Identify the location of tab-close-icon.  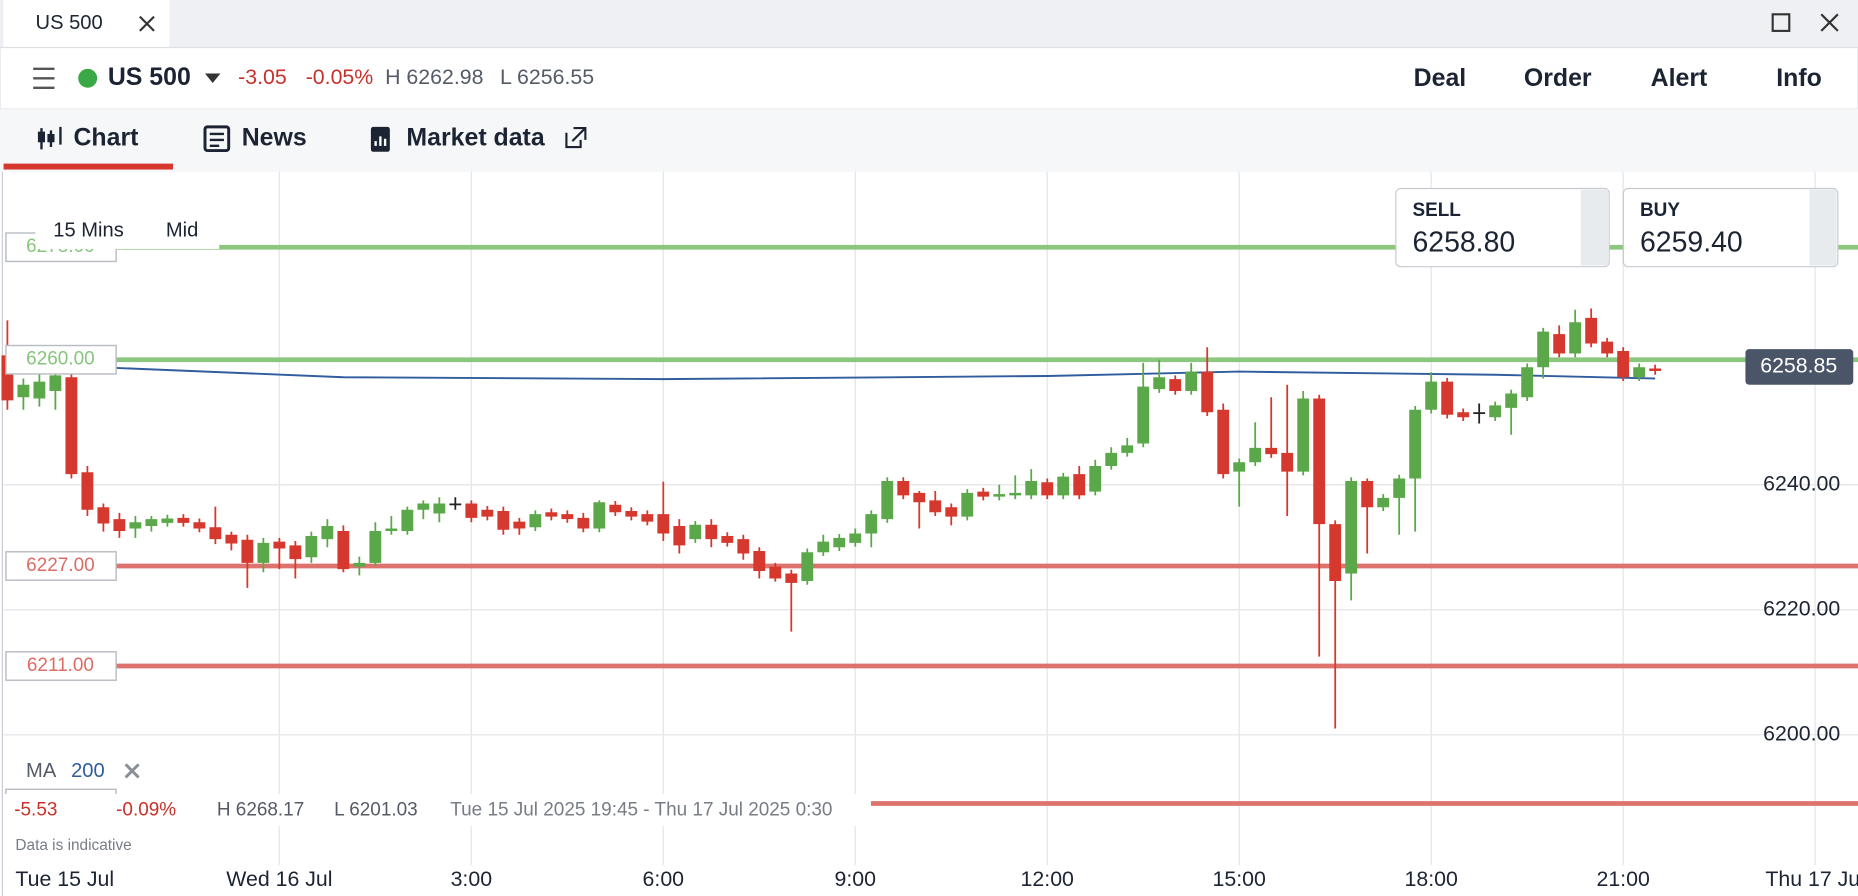
(147, 23).